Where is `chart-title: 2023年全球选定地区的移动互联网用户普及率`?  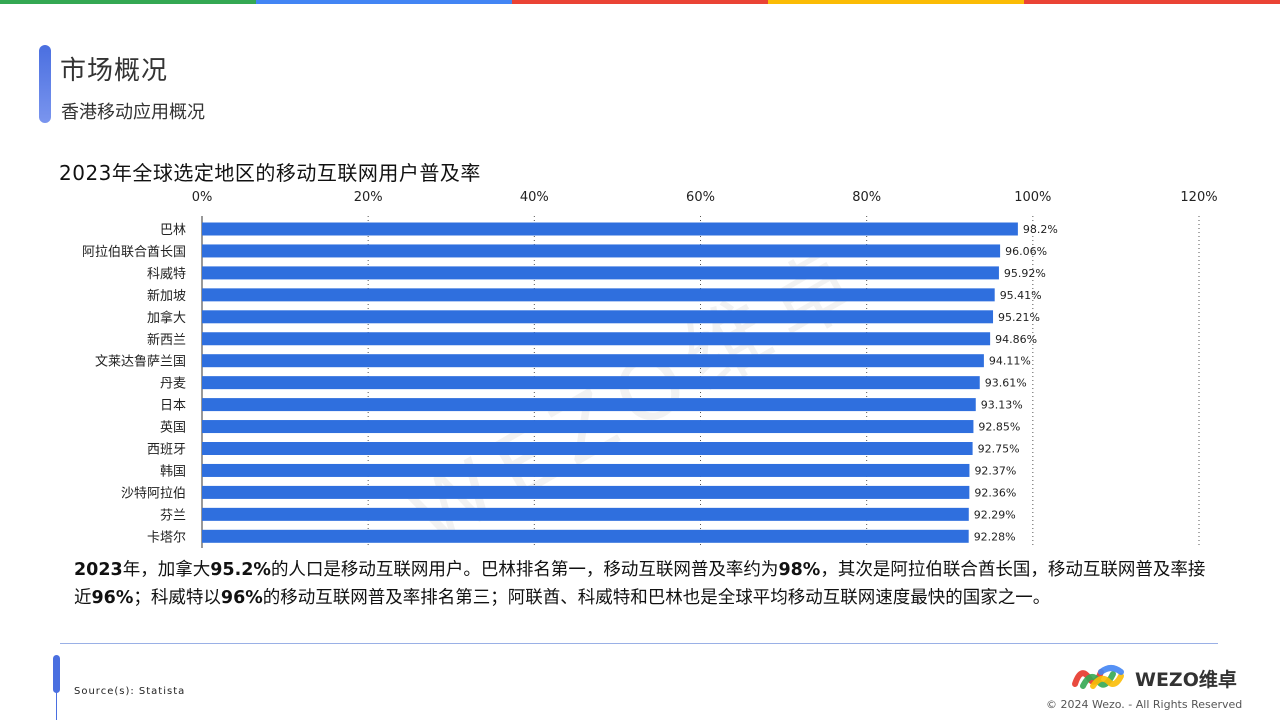 chart-title: 2023年全球选定地区的移动互联网用户普及率 is located at coordinates (270, 173).